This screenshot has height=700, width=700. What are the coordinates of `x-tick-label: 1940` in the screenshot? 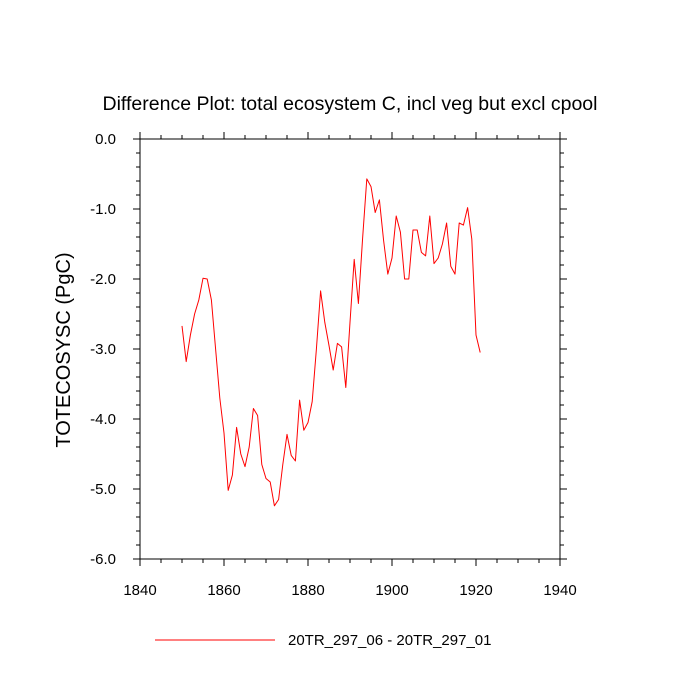 It's located at (559, 590).